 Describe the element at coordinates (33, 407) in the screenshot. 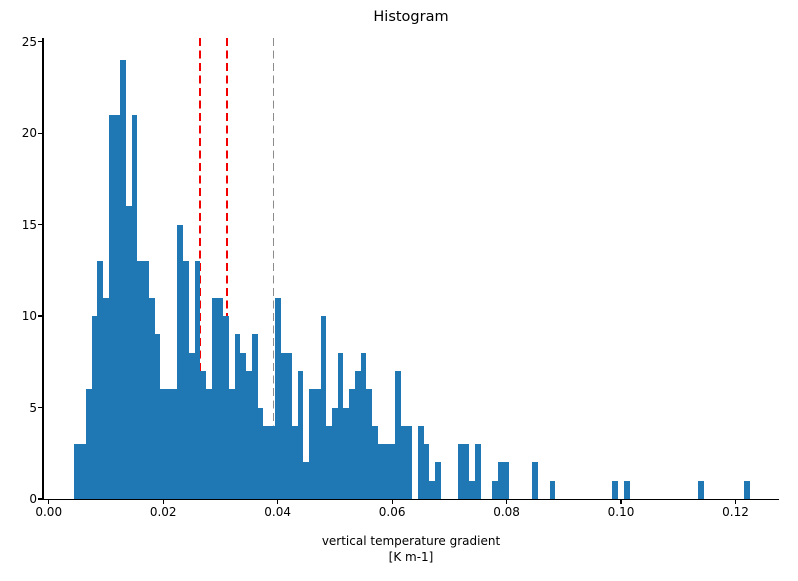

I see `y-tick-label: 5` at that location.